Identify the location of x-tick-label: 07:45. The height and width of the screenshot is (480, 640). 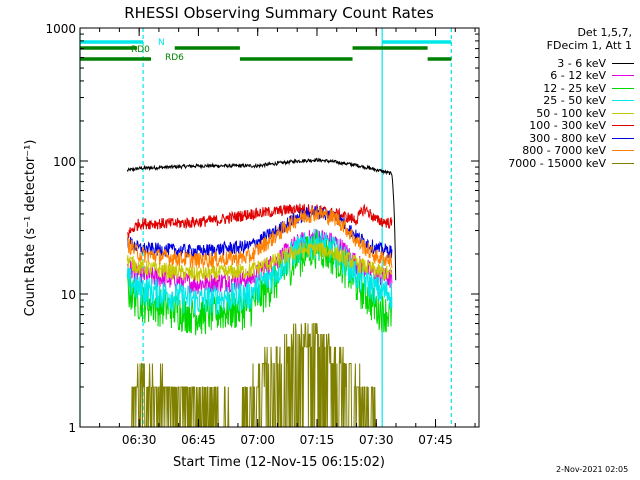
(435, 440).